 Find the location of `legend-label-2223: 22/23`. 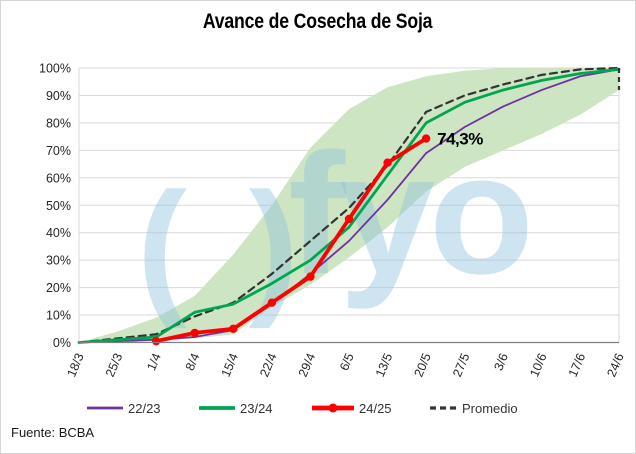

legend-label-2223: 22/23 is located at coordinates (144, 408).